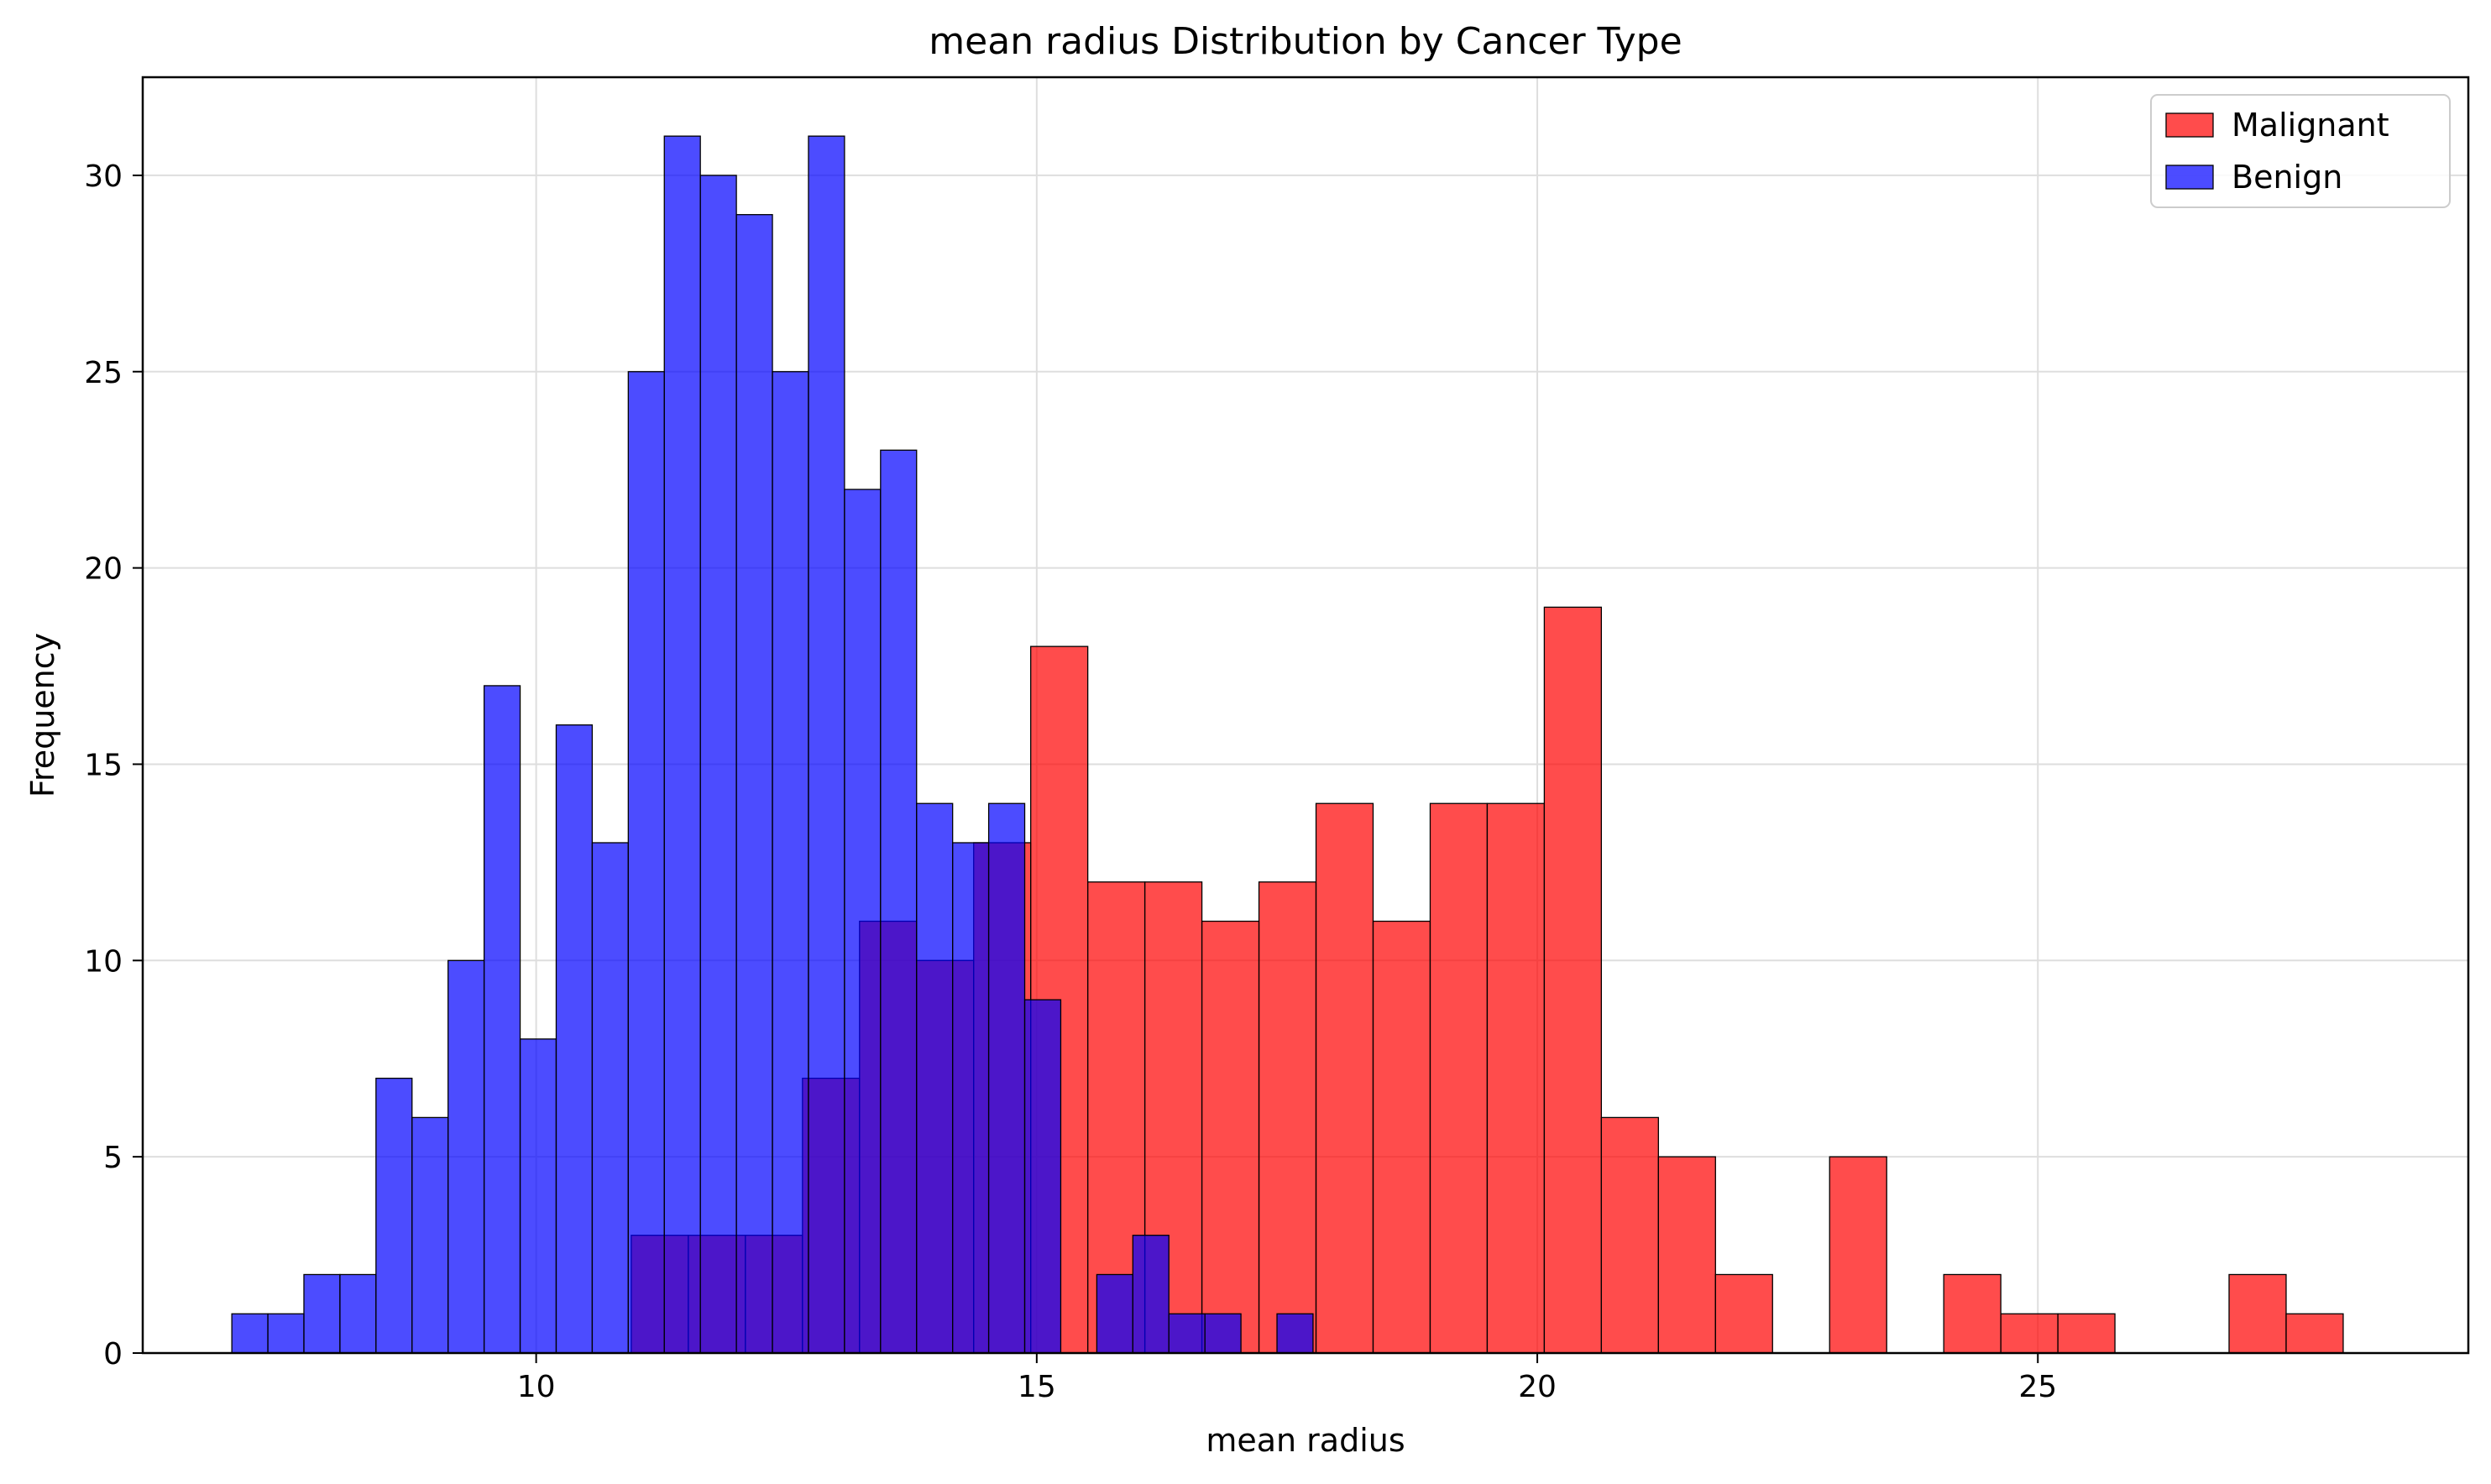 The height and width of the screenshot is (1484, 2491). Describe the element at coordinates (1305, 1440) in the screenshot. I see `x-axis-label: mean radius` at that location.